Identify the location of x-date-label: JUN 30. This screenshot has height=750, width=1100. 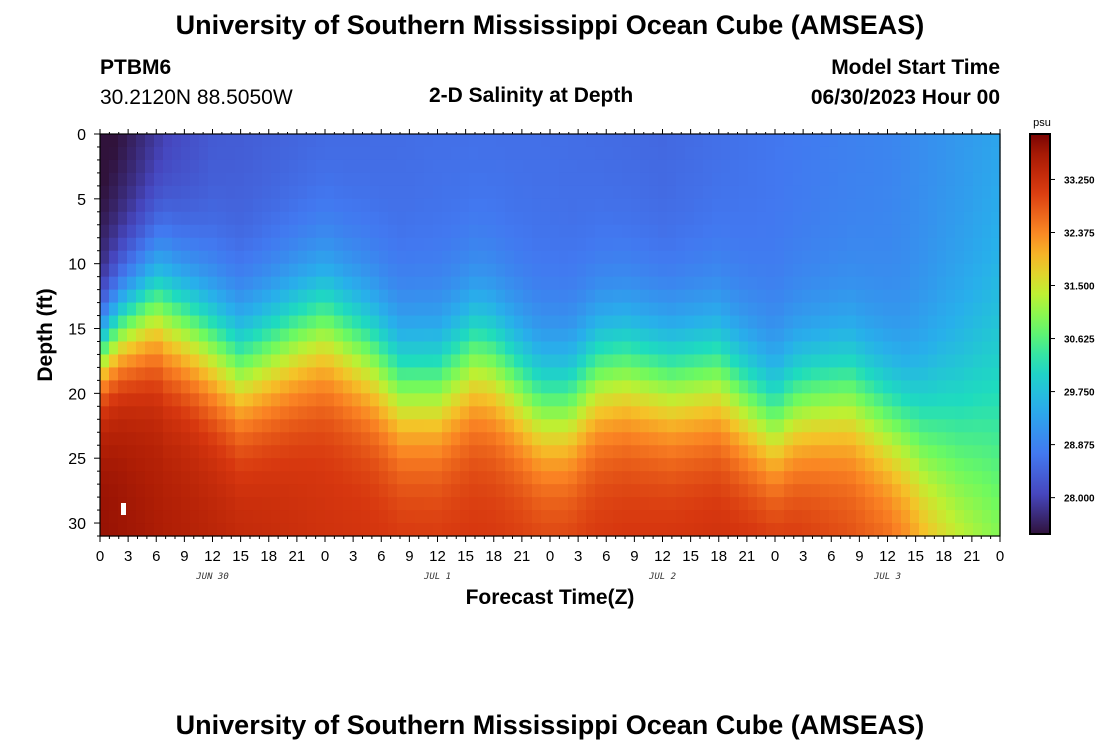
(212, 577).